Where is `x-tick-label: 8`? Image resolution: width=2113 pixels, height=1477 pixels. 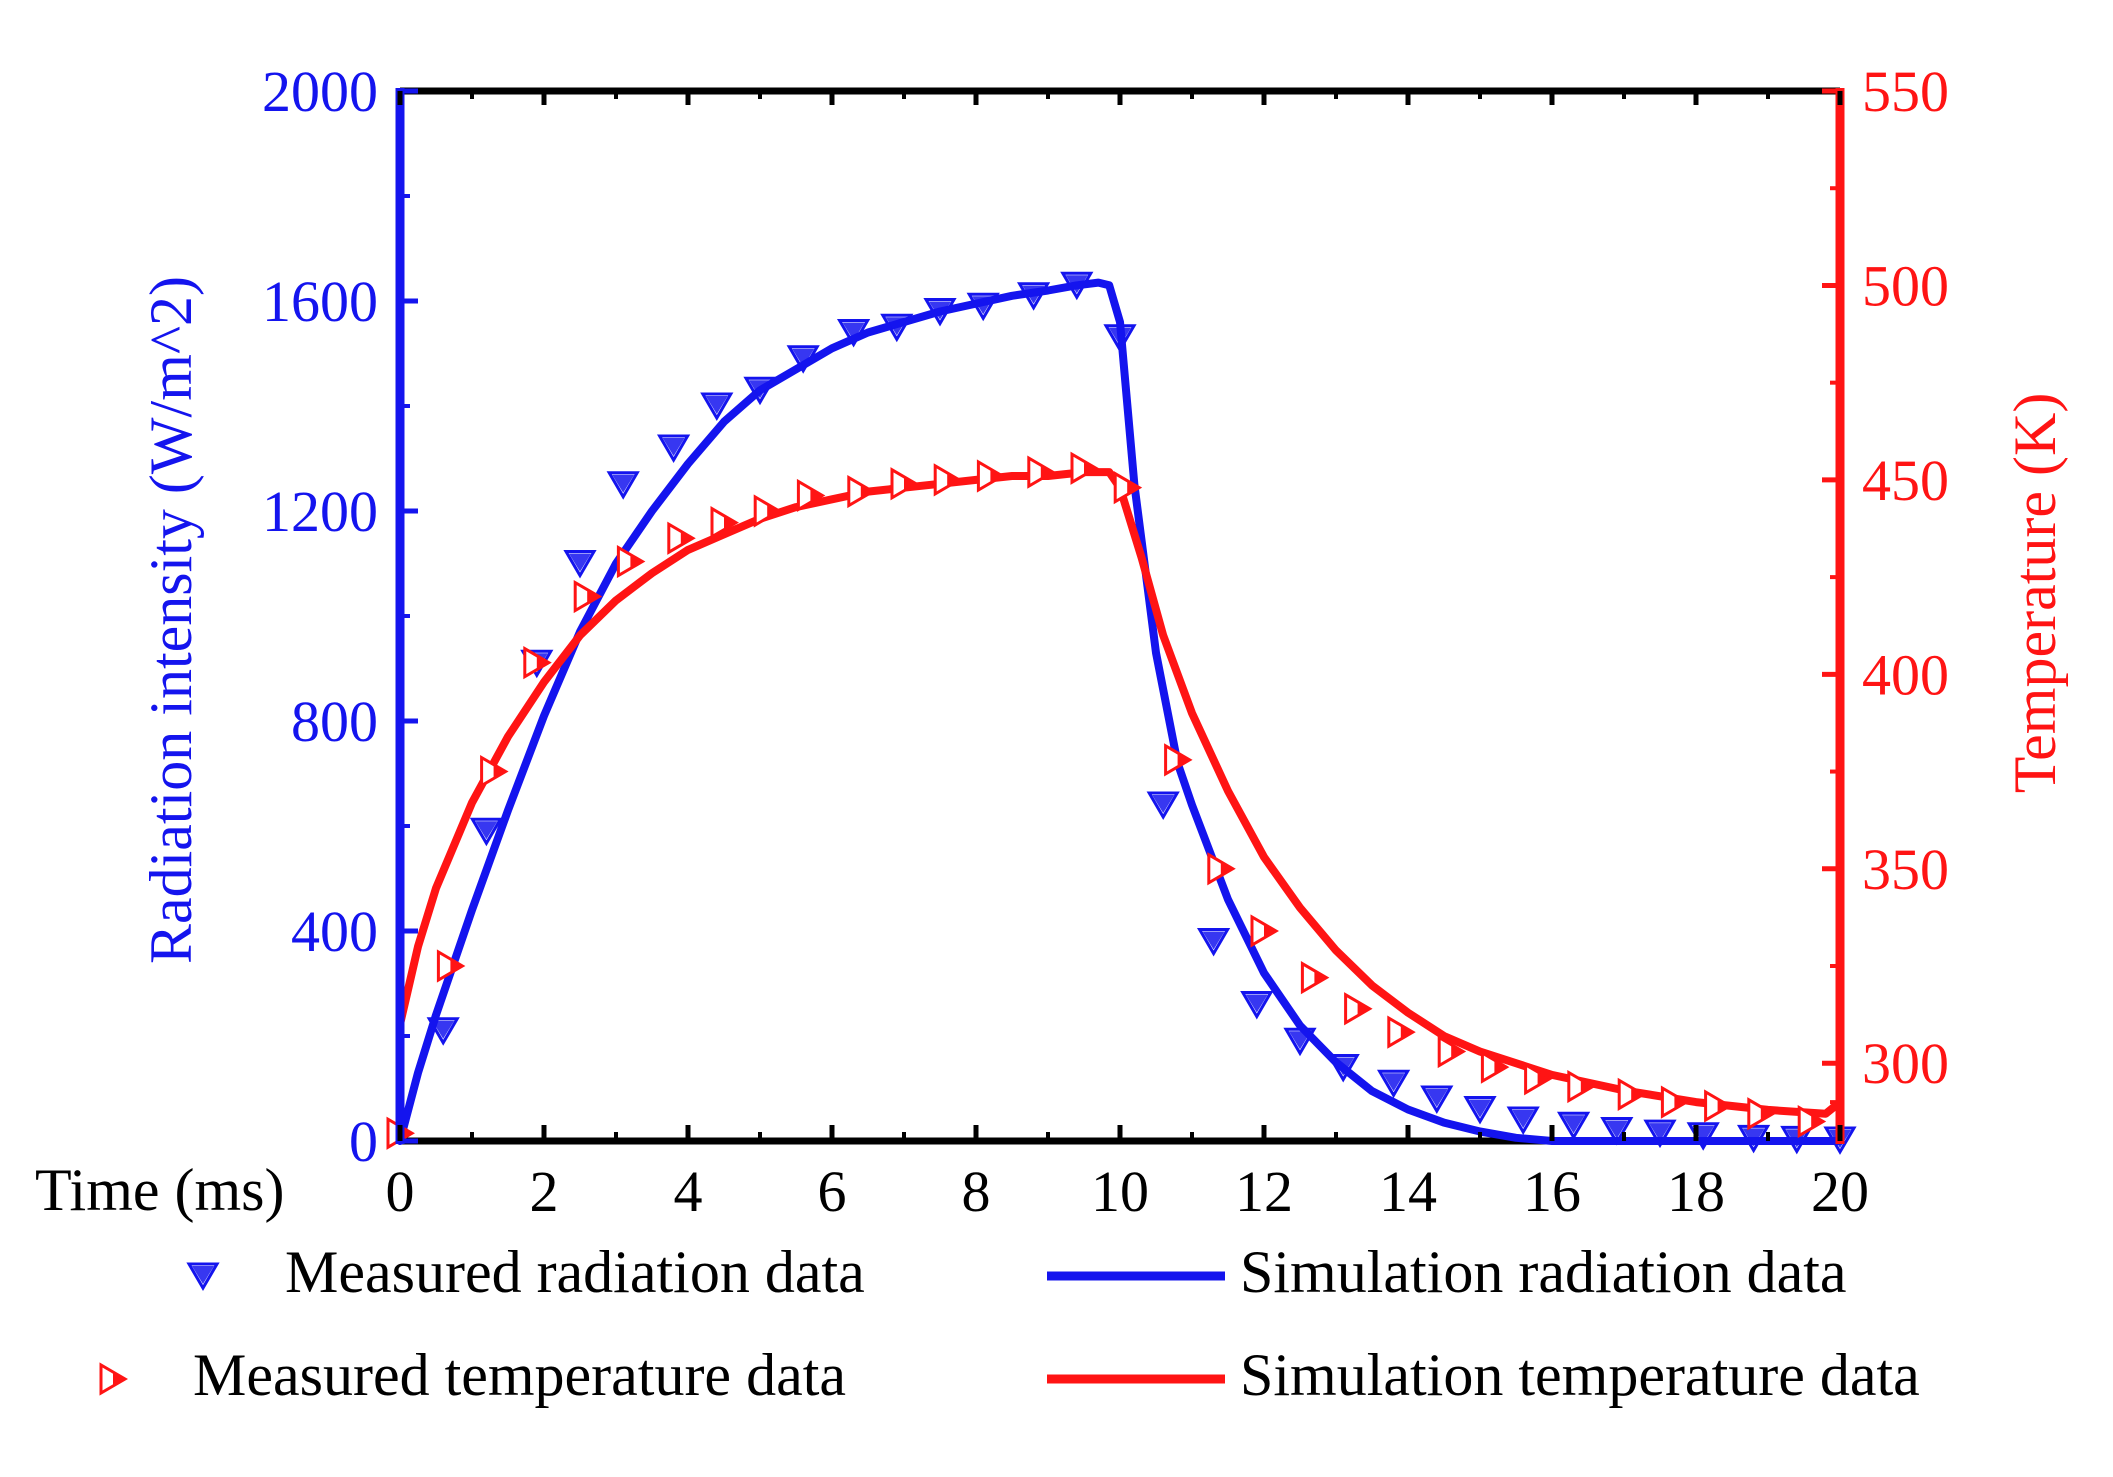 x-tick-label: 8 is located at coordinates (976, 1191).